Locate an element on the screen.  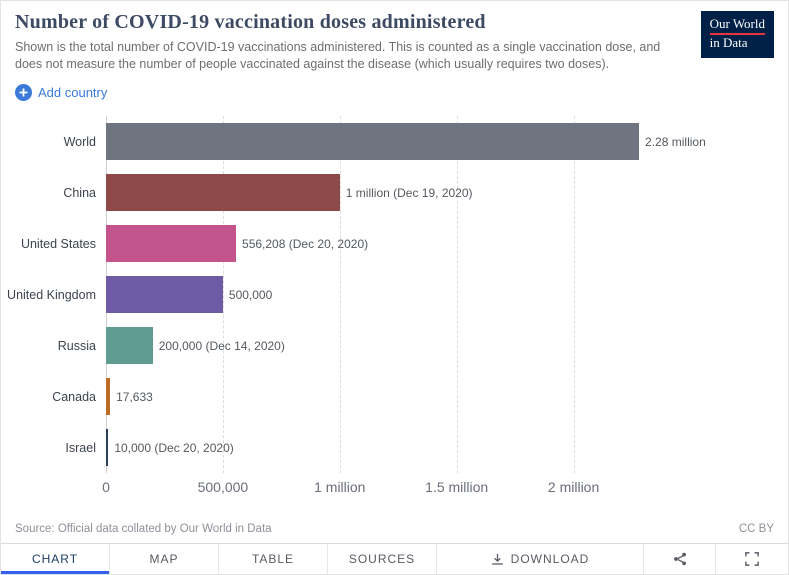
add-country-button: Add country is located at coordinates (61, 92).